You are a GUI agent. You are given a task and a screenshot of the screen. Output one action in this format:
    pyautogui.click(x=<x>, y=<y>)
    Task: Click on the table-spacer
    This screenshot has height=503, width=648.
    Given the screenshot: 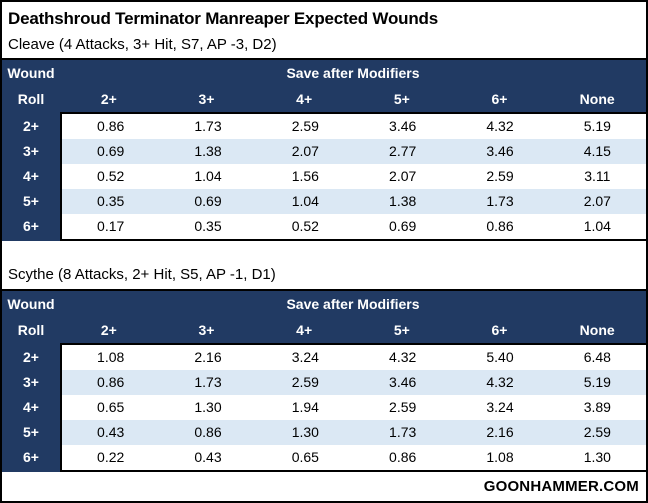 What is the action you would take?
    pyautogui.click(x=324, y=252)
    